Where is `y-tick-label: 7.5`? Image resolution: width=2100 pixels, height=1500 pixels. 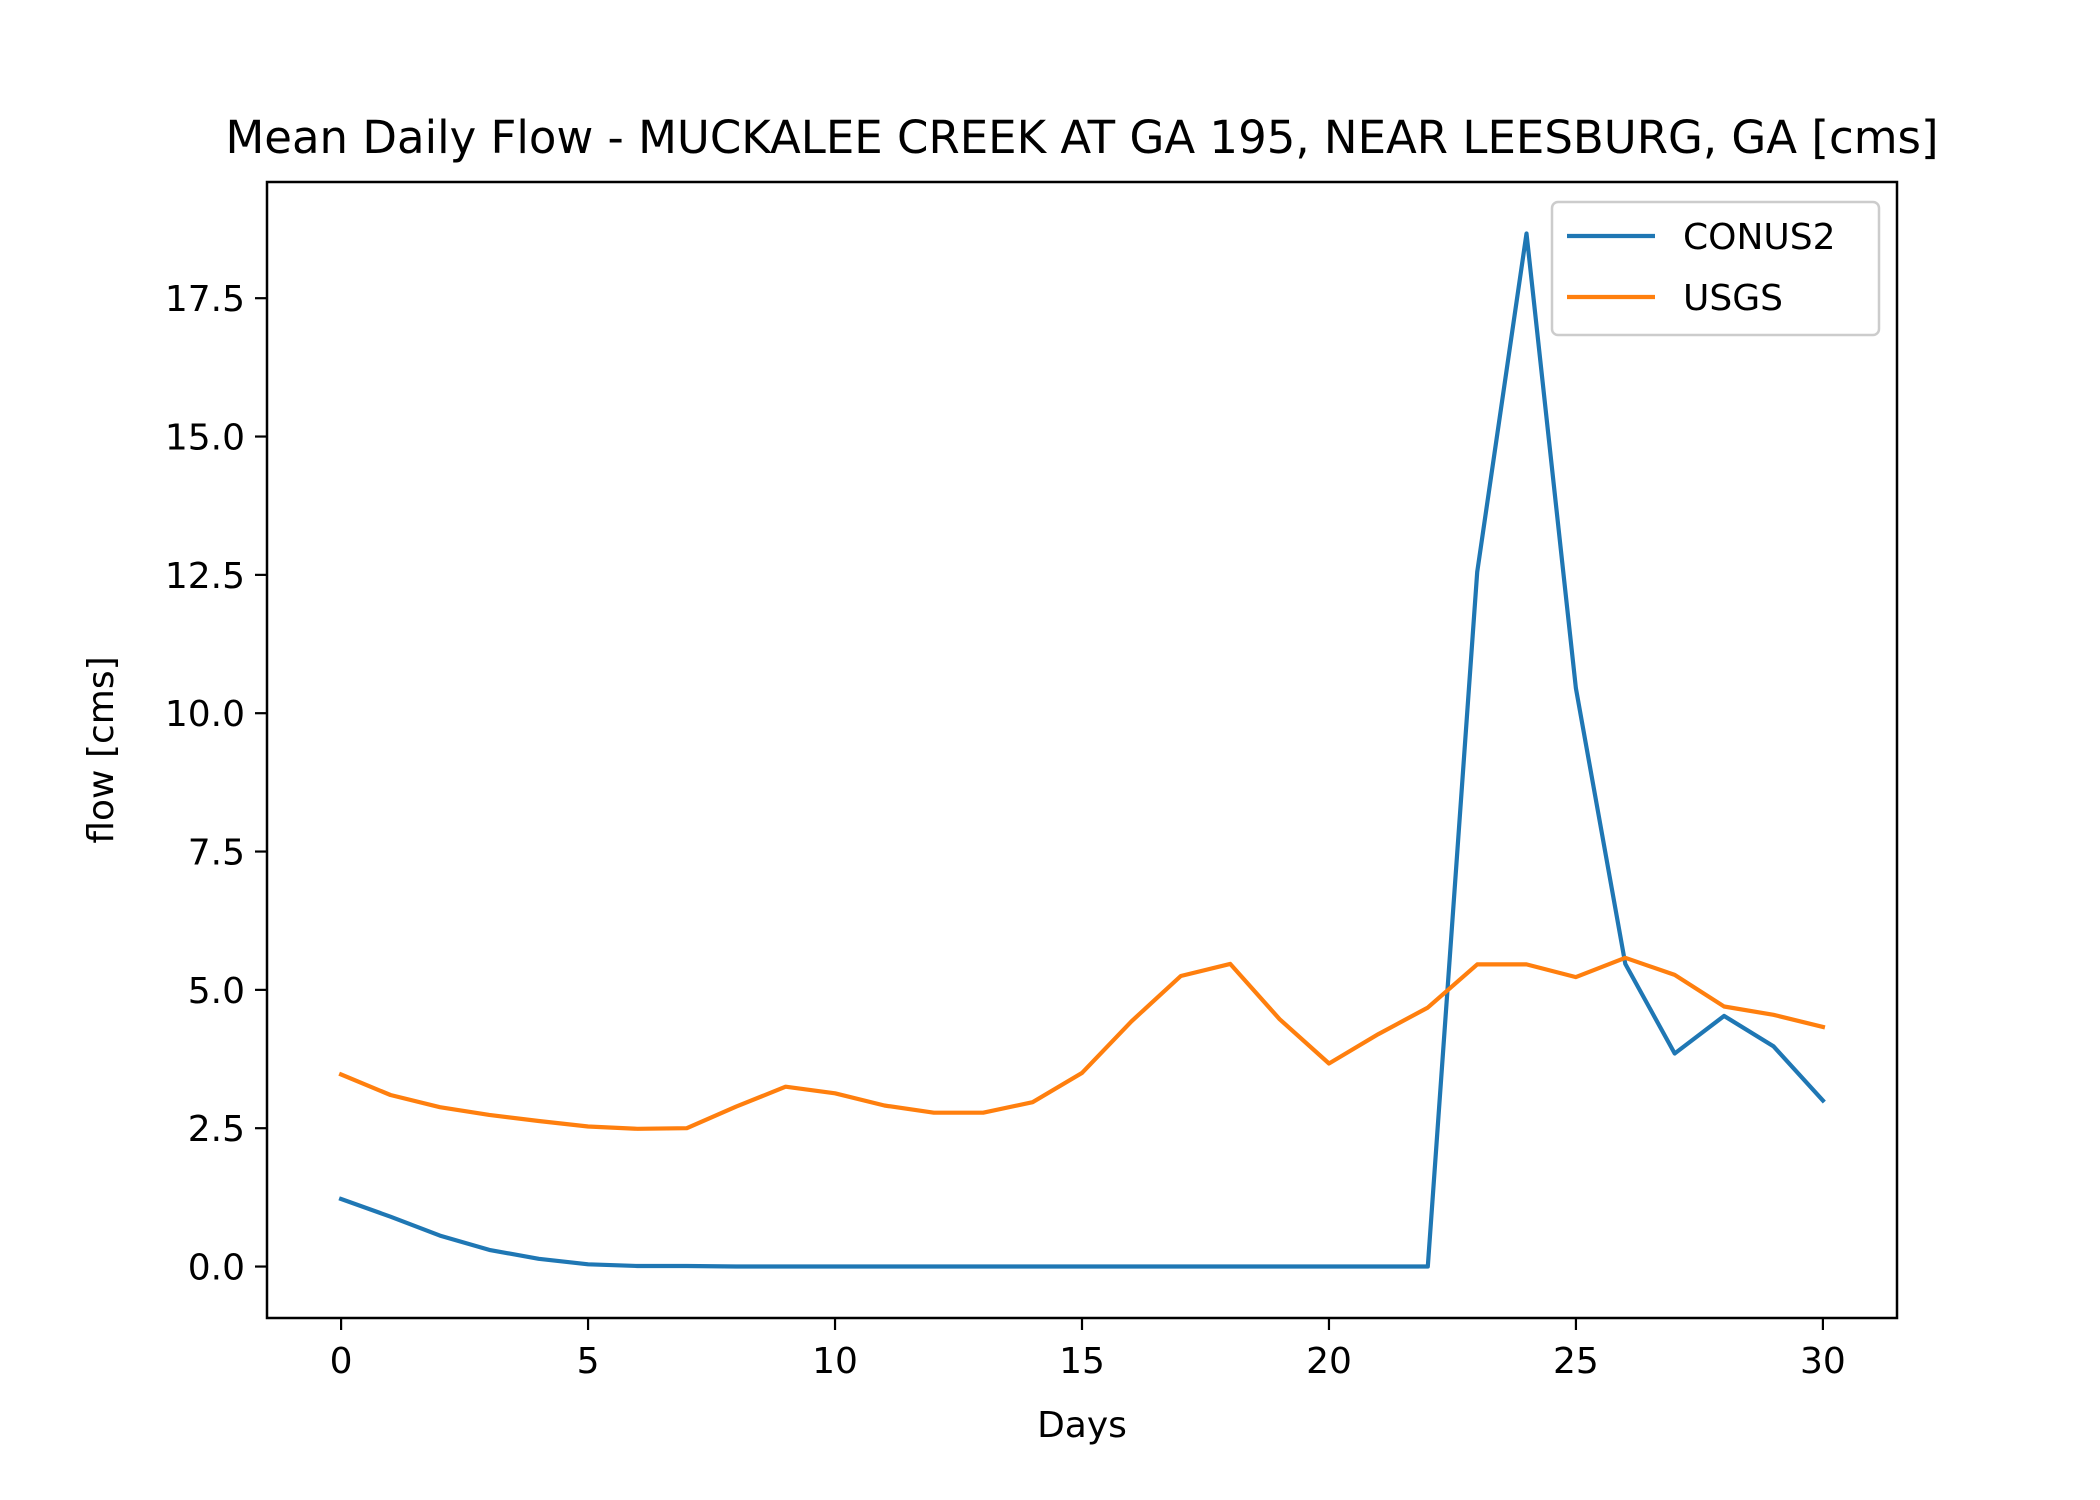
y-tick-label: 7.5 is located at coordinates (216, 853).